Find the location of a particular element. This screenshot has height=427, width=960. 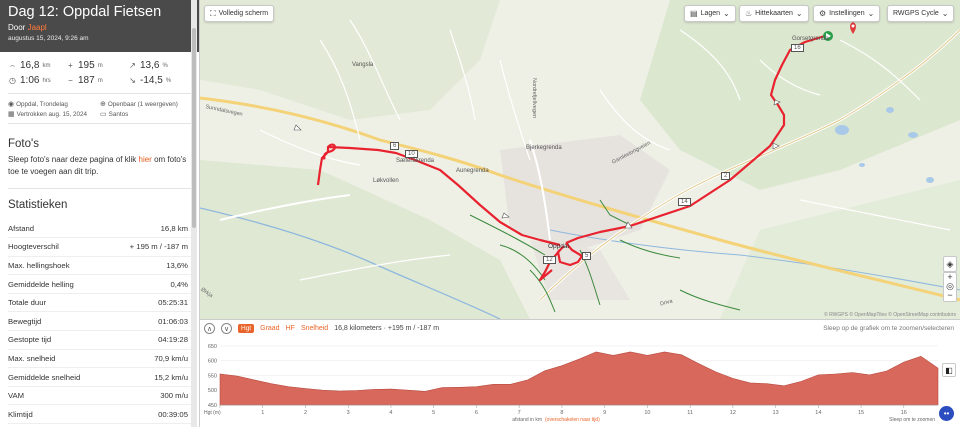

place-vangsla: Vangsla is located at coordinates (363, 65).